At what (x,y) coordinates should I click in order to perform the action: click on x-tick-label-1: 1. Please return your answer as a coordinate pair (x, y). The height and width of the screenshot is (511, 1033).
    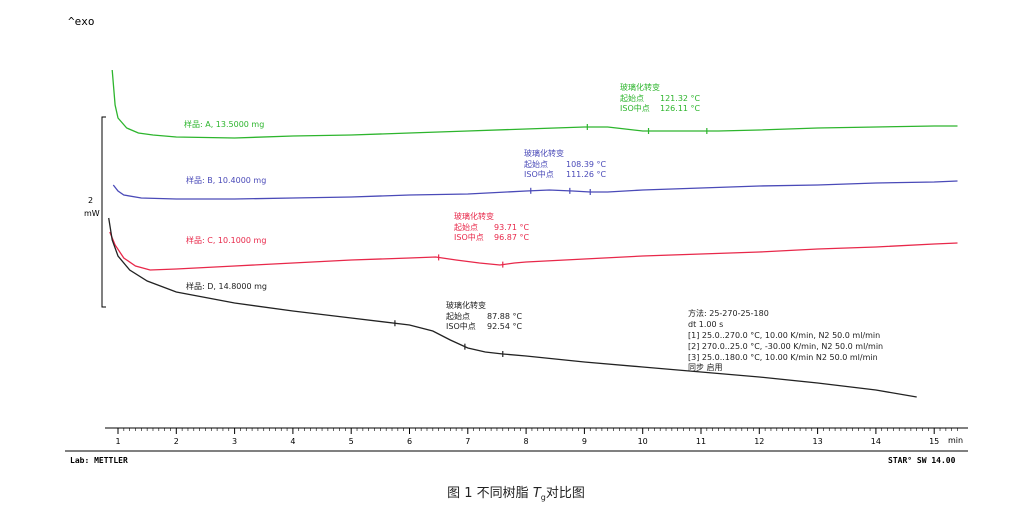
    Looking at the image, I should click on (117, 441).